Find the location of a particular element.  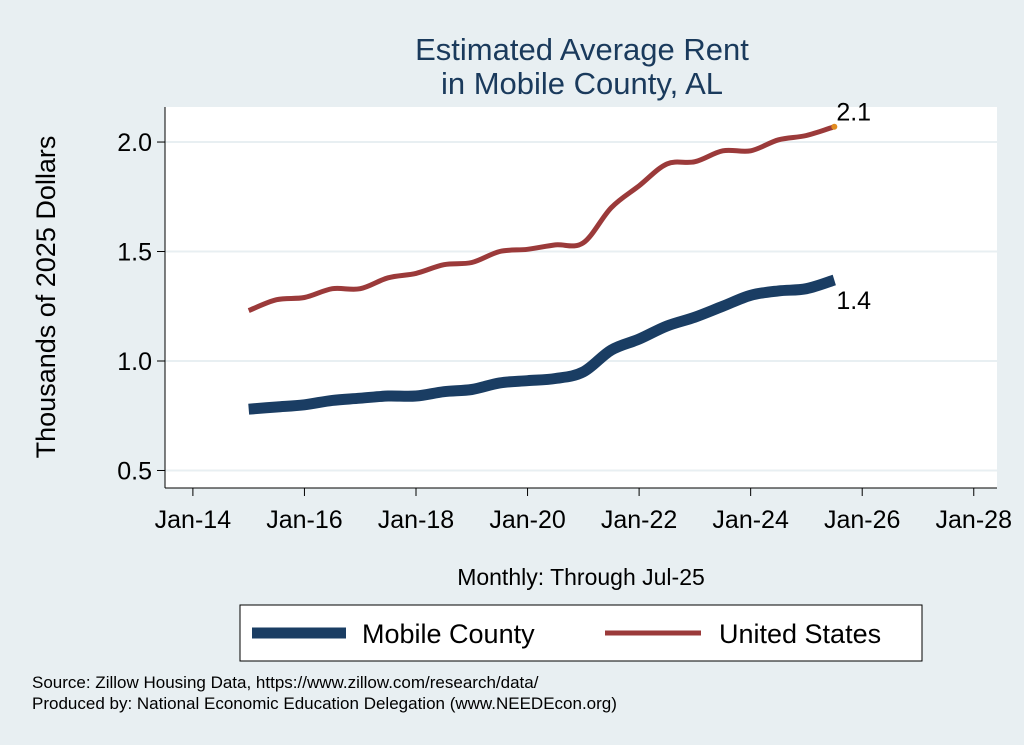

x-tick-label: Jan-14 is located at coordinates (193, 520).